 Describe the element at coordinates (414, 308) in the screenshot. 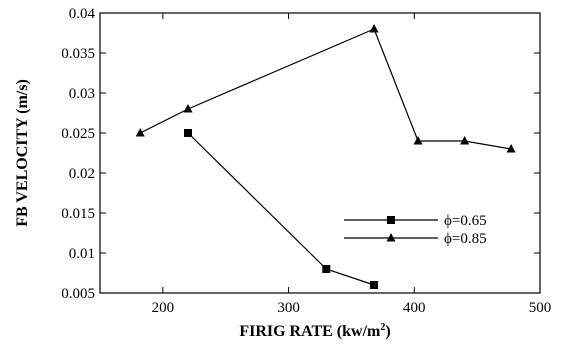

I see `x-tick-label: 400` at that location.